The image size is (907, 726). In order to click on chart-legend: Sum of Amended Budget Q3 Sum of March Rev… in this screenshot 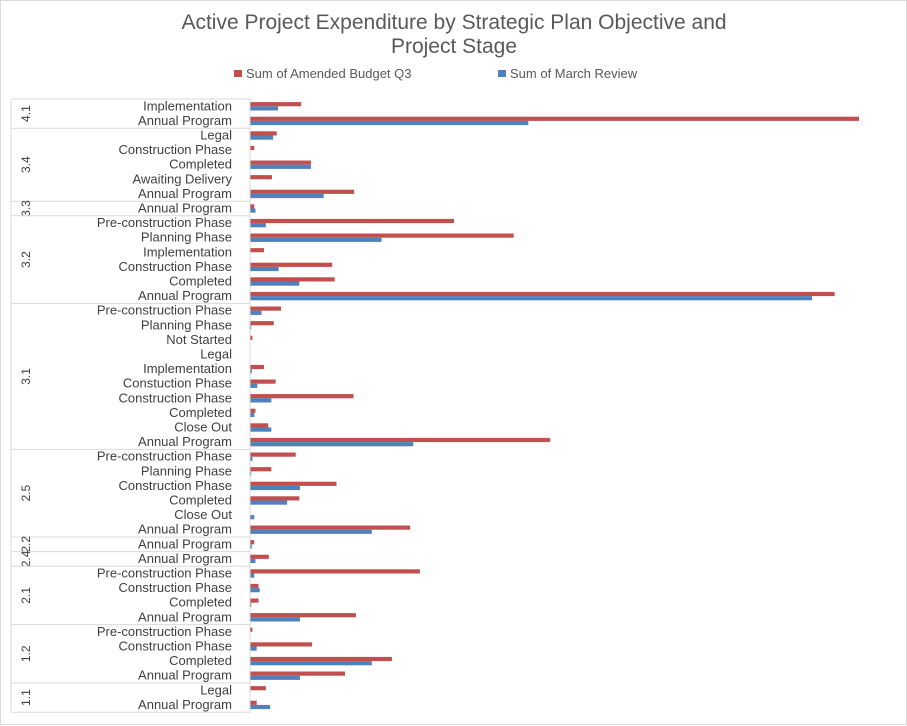, I will do `click(436, 73)`.